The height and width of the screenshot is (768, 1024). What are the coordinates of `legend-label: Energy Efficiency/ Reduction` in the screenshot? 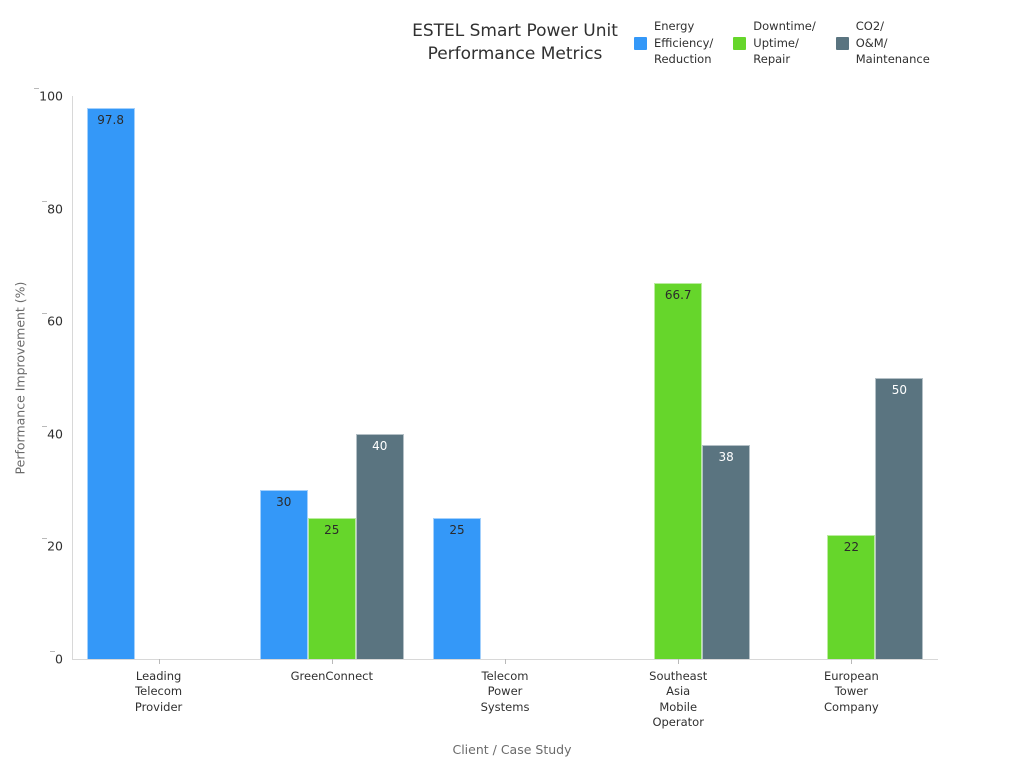 It's located at (684, 43).